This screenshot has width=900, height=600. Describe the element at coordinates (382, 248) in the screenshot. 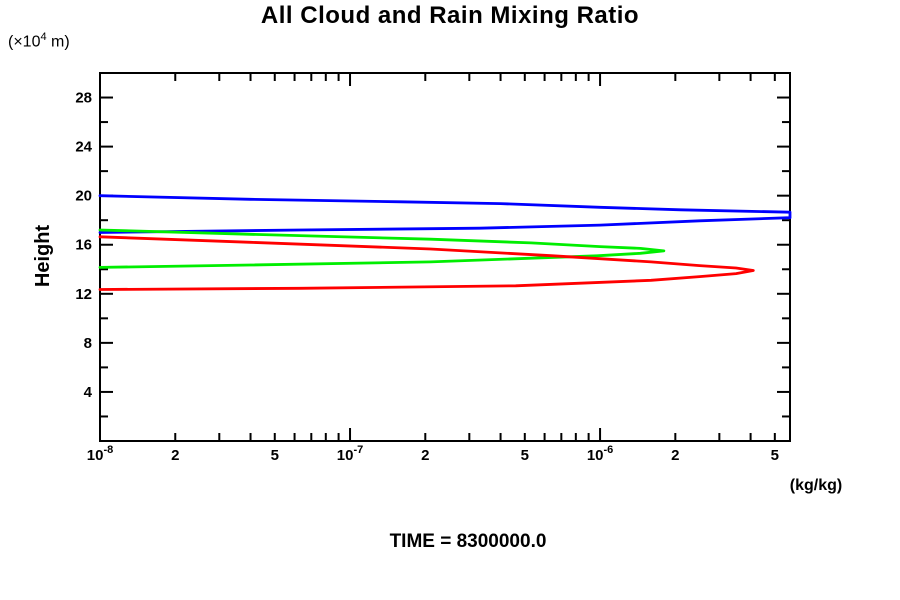

I see `profile-green` at that location.